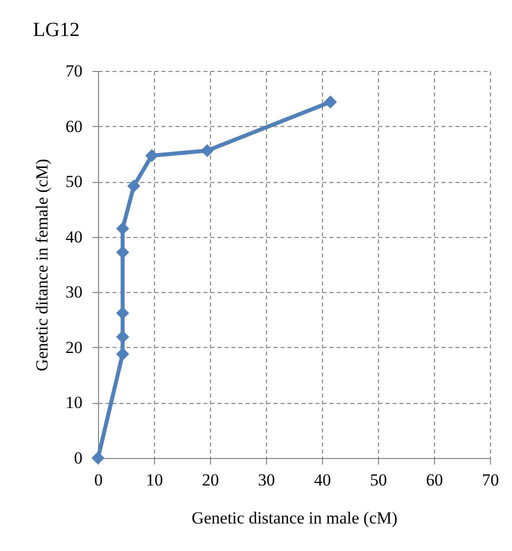 The height and width of the screenshot is (551, 512). I want to click on y-tick-label: 30, so click(74, 292).